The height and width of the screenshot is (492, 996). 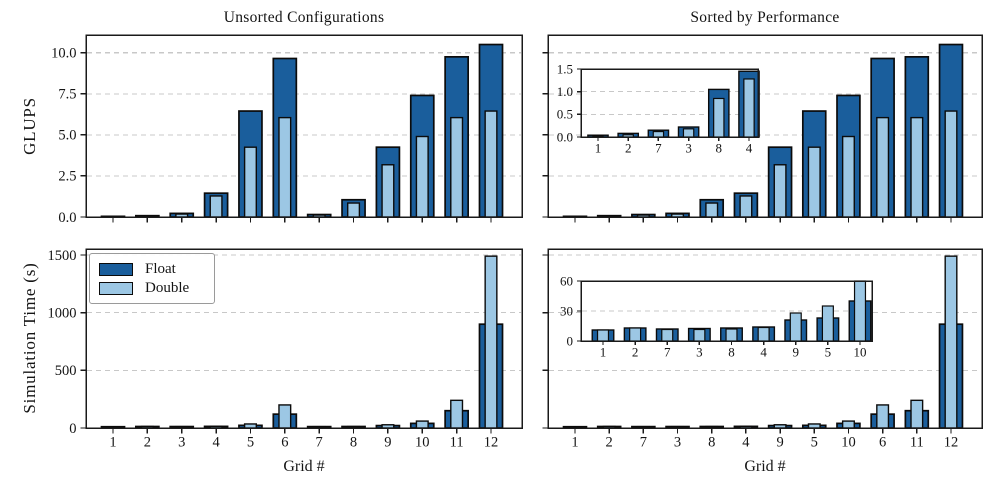 What do you see at coordinates (116, 269) in the screenshot?
I see `legend-swatch-float-icon` at bounding box center [116, 269].